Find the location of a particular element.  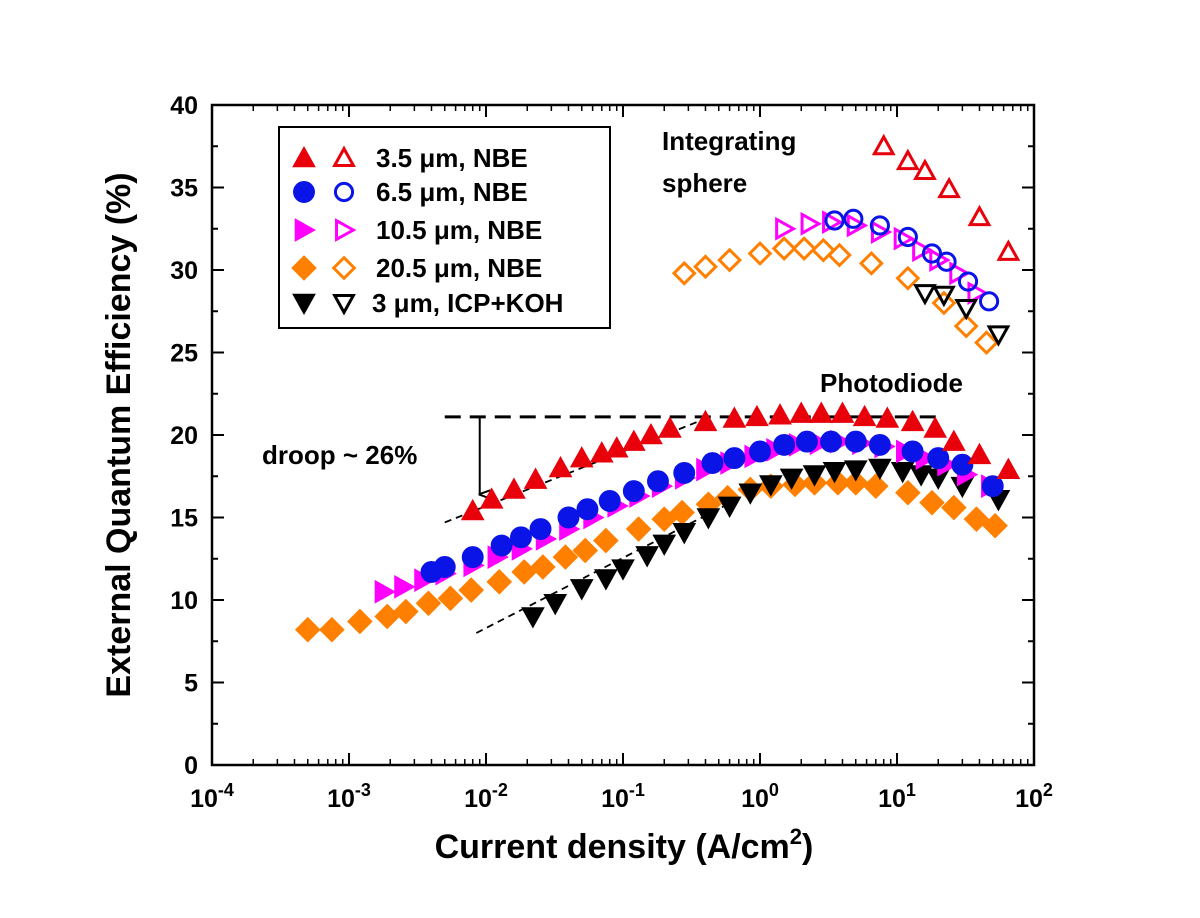

series-triangle-up-filled is located at coordinates (740, 461).